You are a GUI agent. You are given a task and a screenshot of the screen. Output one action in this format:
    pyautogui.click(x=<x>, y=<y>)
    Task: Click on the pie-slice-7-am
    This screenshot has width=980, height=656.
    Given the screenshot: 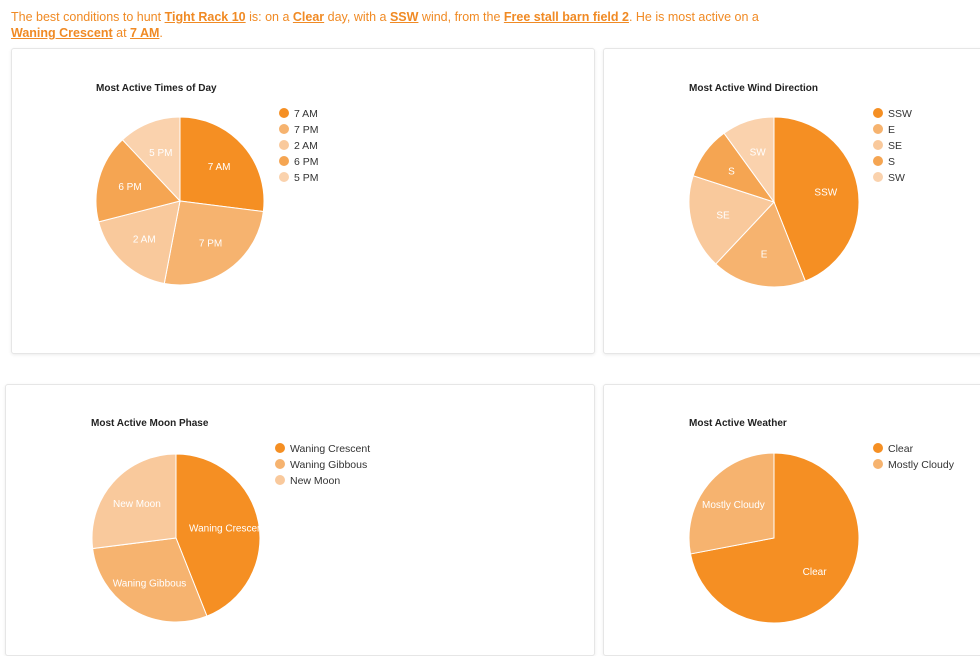 What is the action you would take?
    pyautogui.click(x=222, y=164)
    